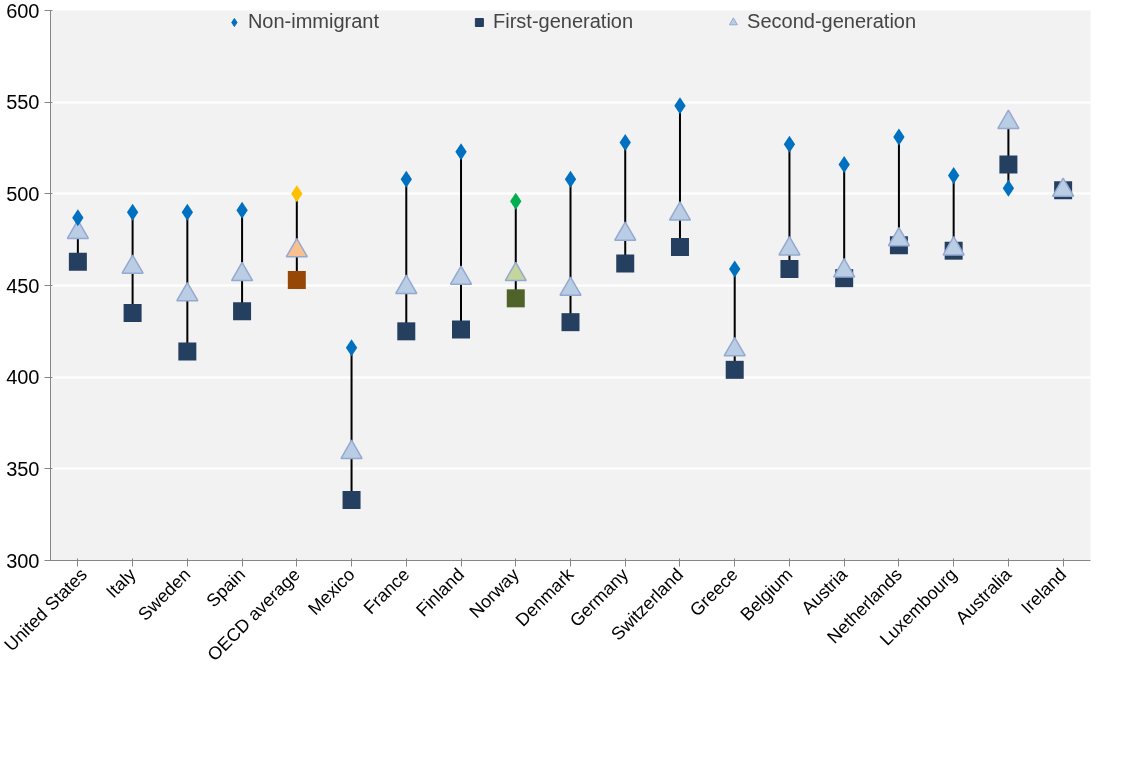 The image size is (1139, 760). I want to click on y-tick-label: 300, so click(23, 560).